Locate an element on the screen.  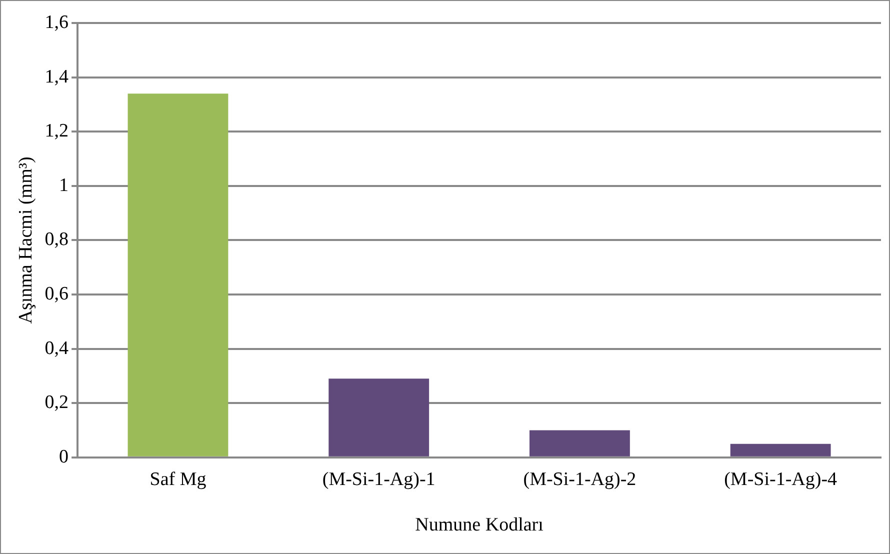
y-tick-label: 1 is located at coordinates (64, 185).